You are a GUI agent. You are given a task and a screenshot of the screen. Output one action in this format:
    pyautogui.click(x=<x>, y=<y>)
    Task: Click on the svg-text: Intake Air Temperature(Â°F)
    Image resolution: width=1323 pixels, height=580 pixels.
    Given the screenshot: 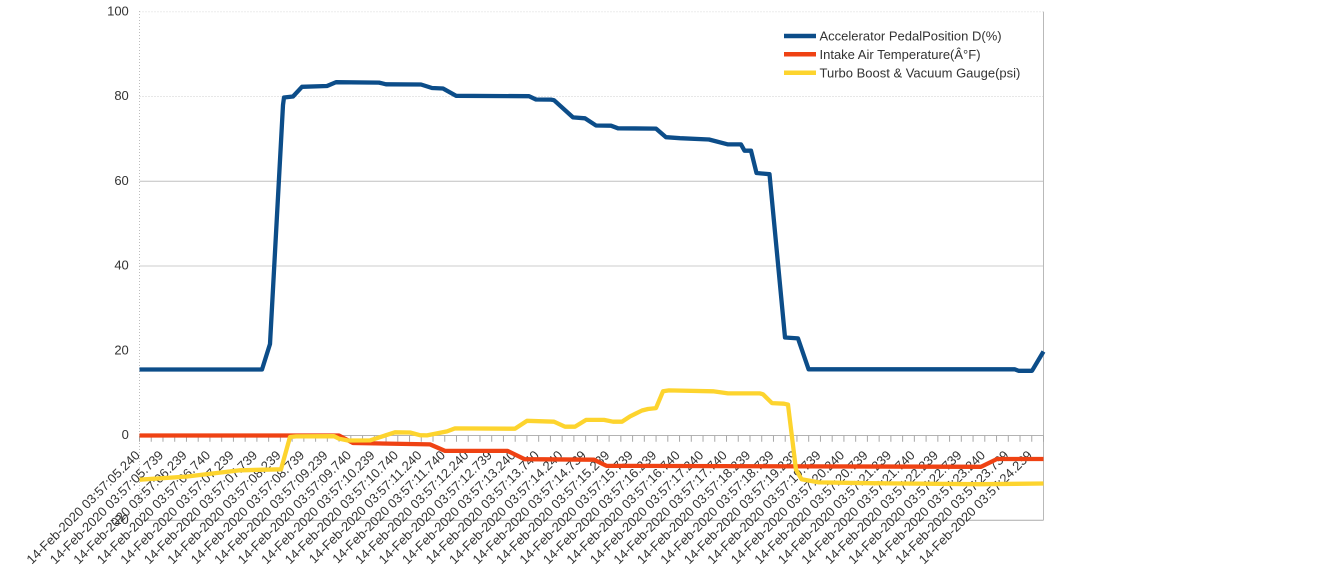 What is the action you would take?
    pyautogui.click(x=900, y=54)
    